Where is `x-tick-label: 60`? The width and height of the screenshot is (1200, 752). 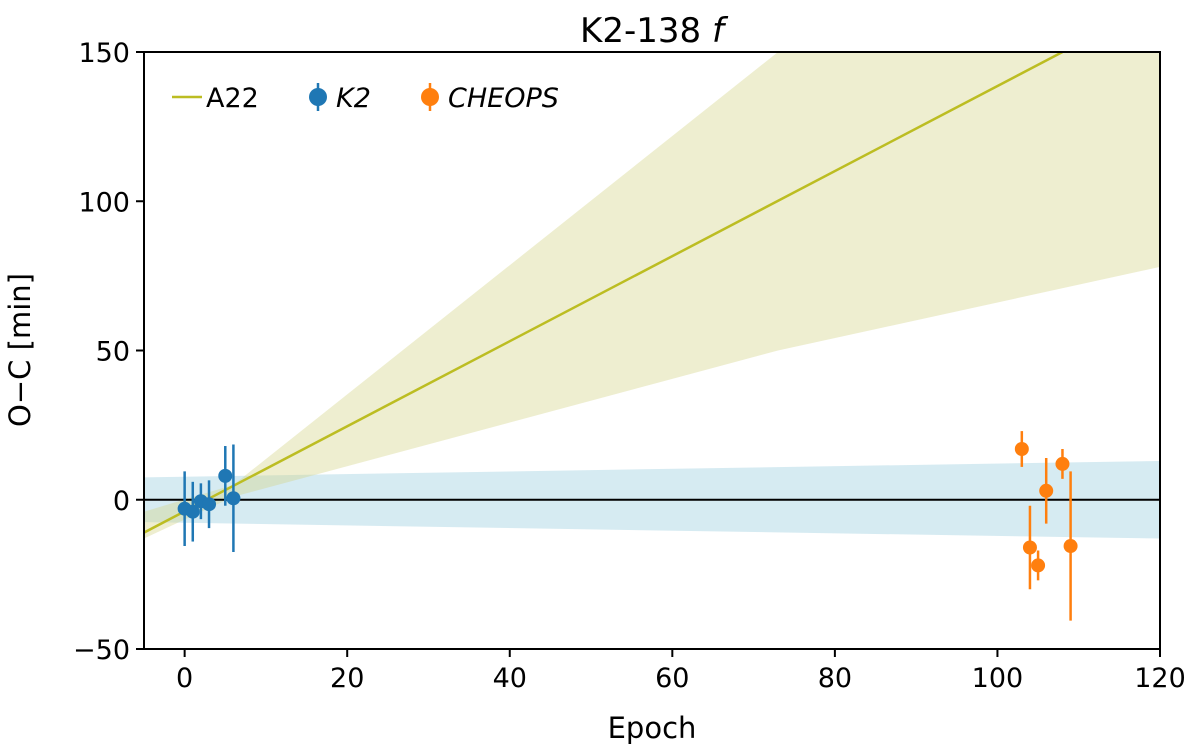
x-tick-label: 60 is located at coordinates (672, 678).